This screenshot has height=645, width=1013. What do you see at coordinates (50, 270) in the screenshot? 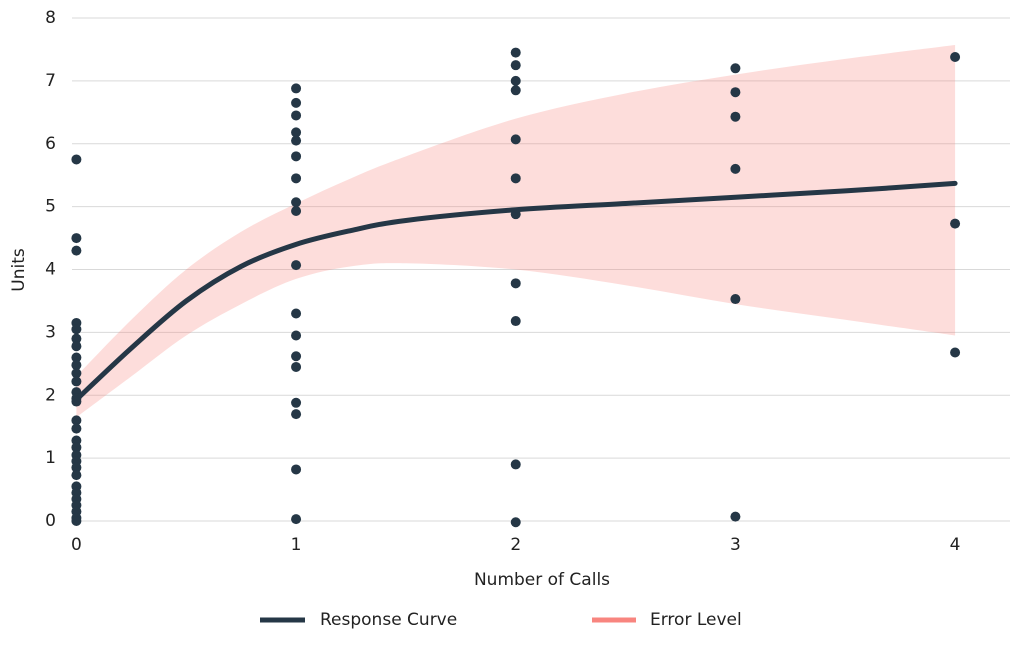
I see `y-tick-label: 4` at bounding box center [50, 270].